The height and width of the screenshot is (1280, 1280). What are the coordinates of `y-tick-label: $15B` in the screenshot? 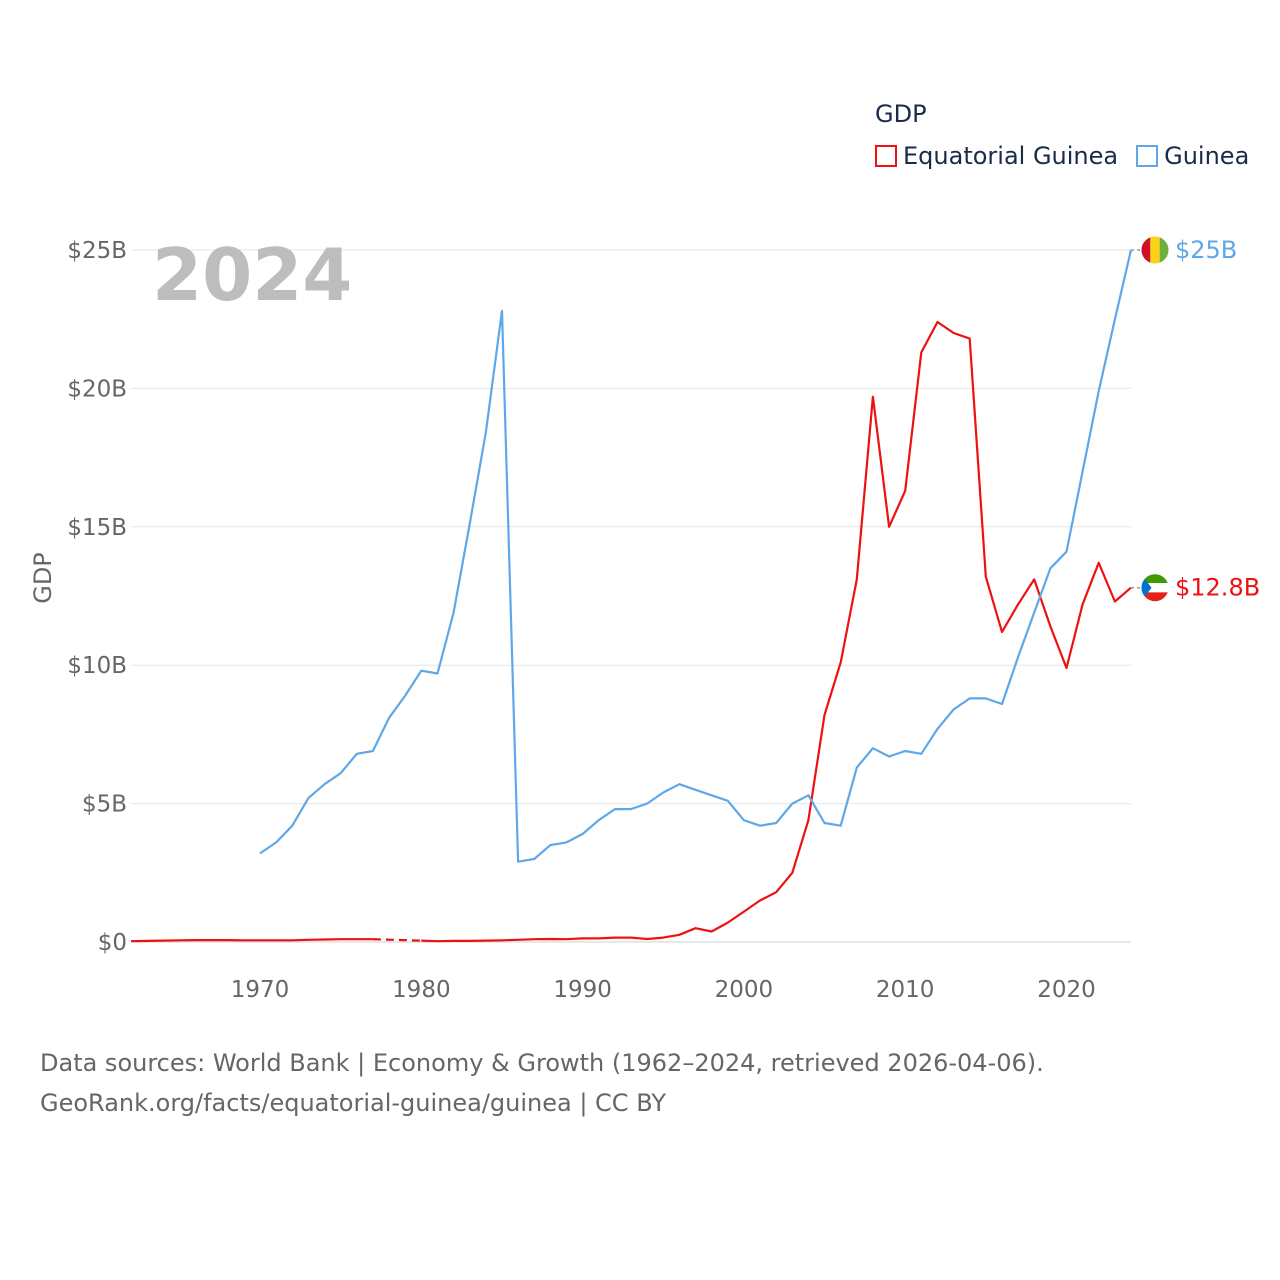 It's located at (97, 528).